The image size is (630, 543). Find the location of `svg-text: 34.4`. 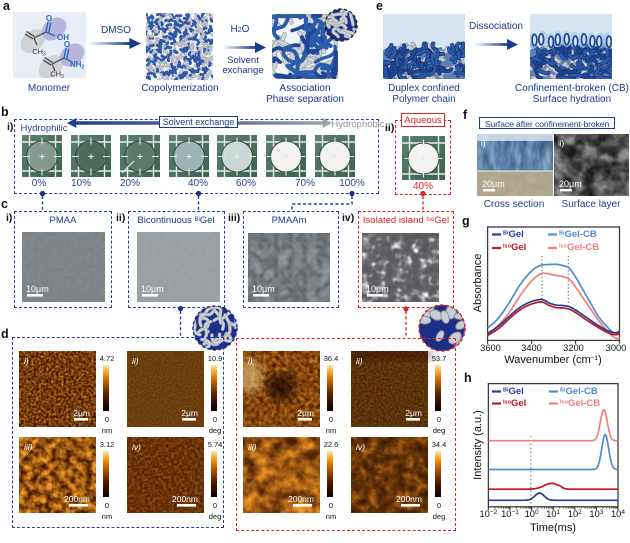

svg-text: 34.4 is located at coordinates (438, 444).